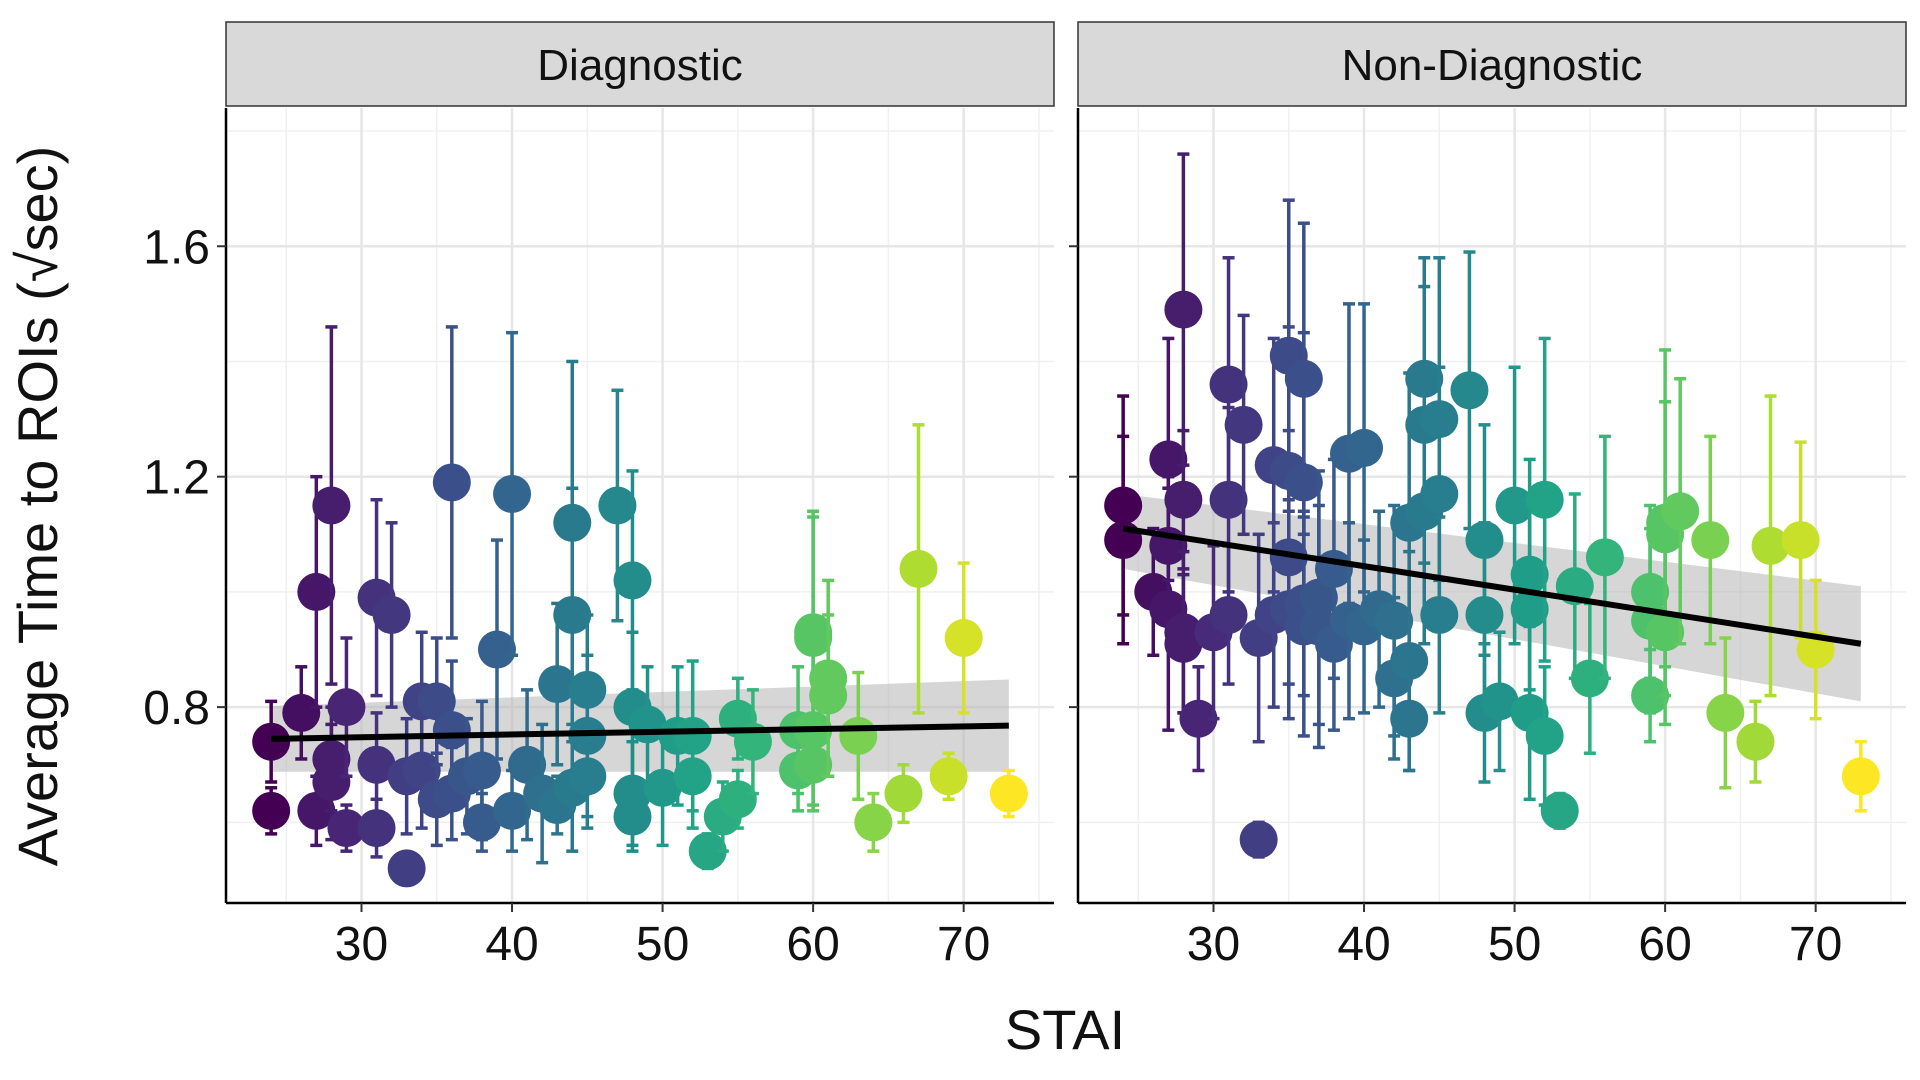 Image resolution: width=1920 pixels, height=1080 pixels. I want to click on x-axis-title: STAI, so click(1065, 1029).